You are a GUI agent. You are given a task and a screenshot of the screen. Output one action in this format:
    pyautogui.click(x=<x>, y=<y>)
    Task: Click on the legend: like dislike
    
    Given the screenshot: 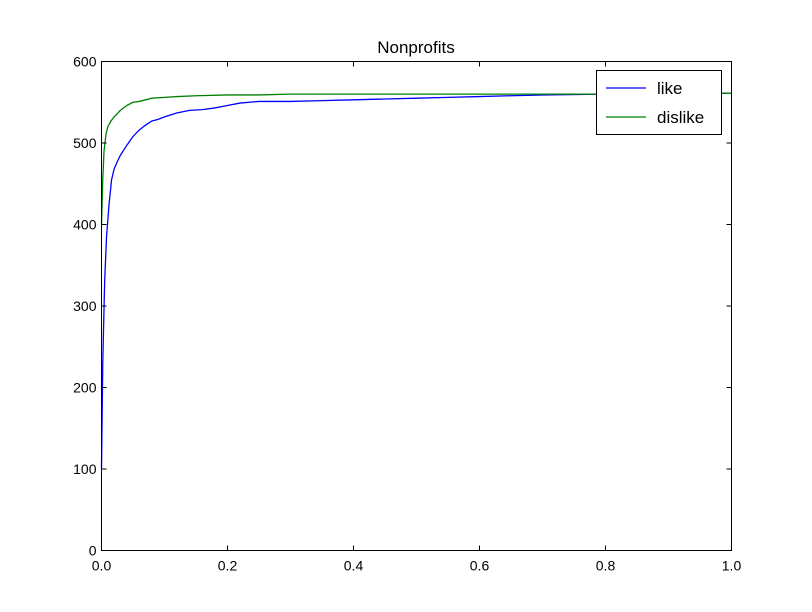 What is the action you would take?
    pyautogui.click(x=659, y=102)
    